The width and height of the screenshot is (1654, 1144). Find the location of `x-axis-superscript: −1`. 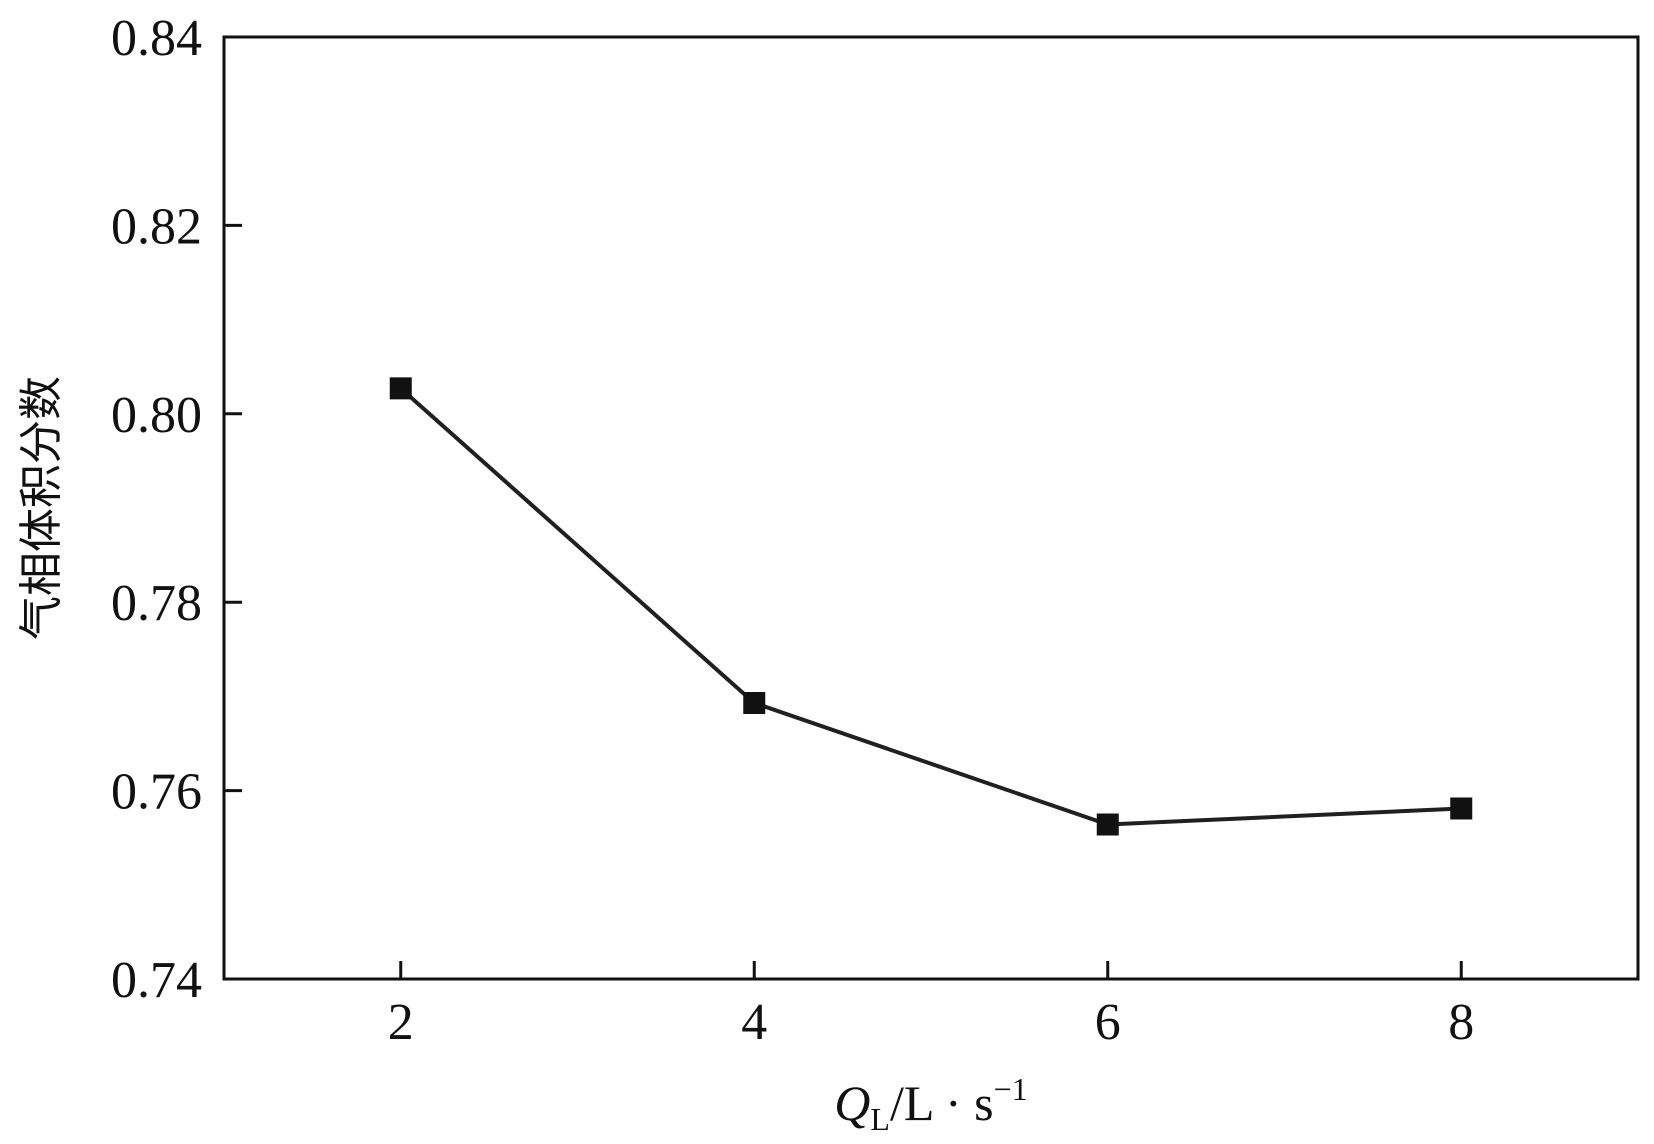

x-axis-superscript: −1 is located at coordinates (1011, 1089).